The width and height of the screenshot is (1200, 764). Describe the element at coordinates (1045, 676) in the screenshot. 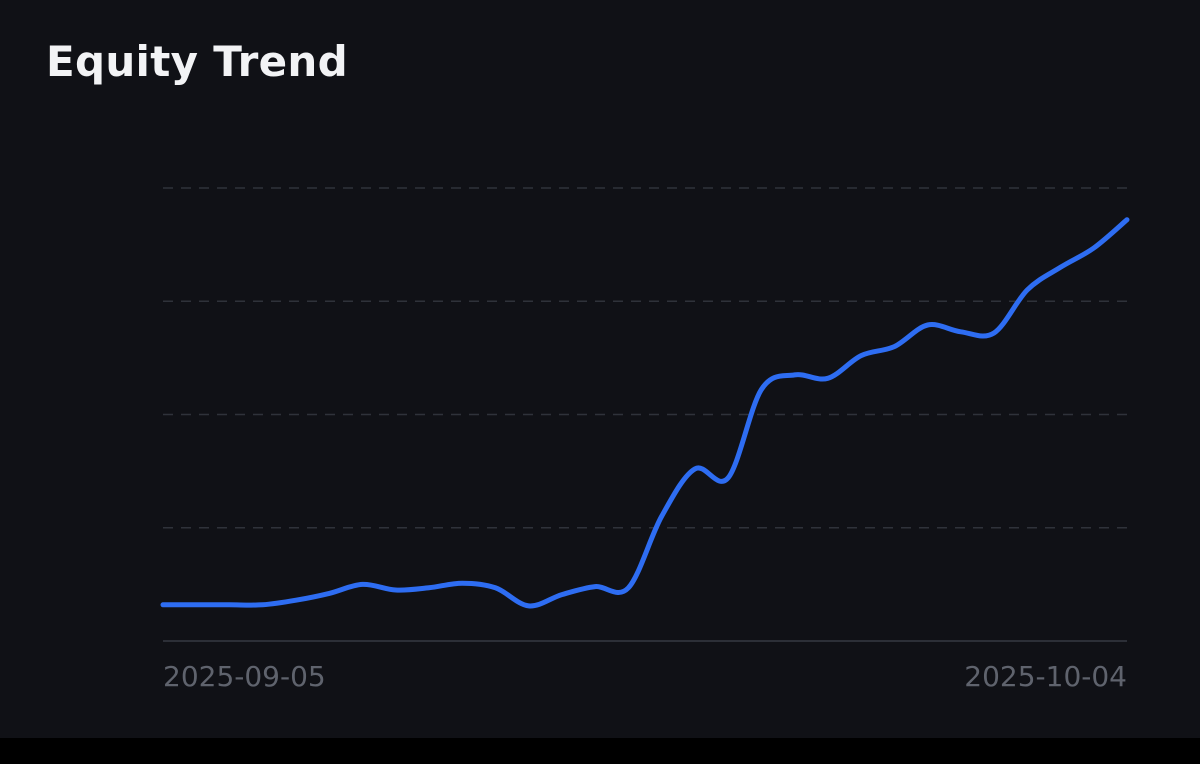

I see `x-tick-label-end: 2025-10-04` at that location.